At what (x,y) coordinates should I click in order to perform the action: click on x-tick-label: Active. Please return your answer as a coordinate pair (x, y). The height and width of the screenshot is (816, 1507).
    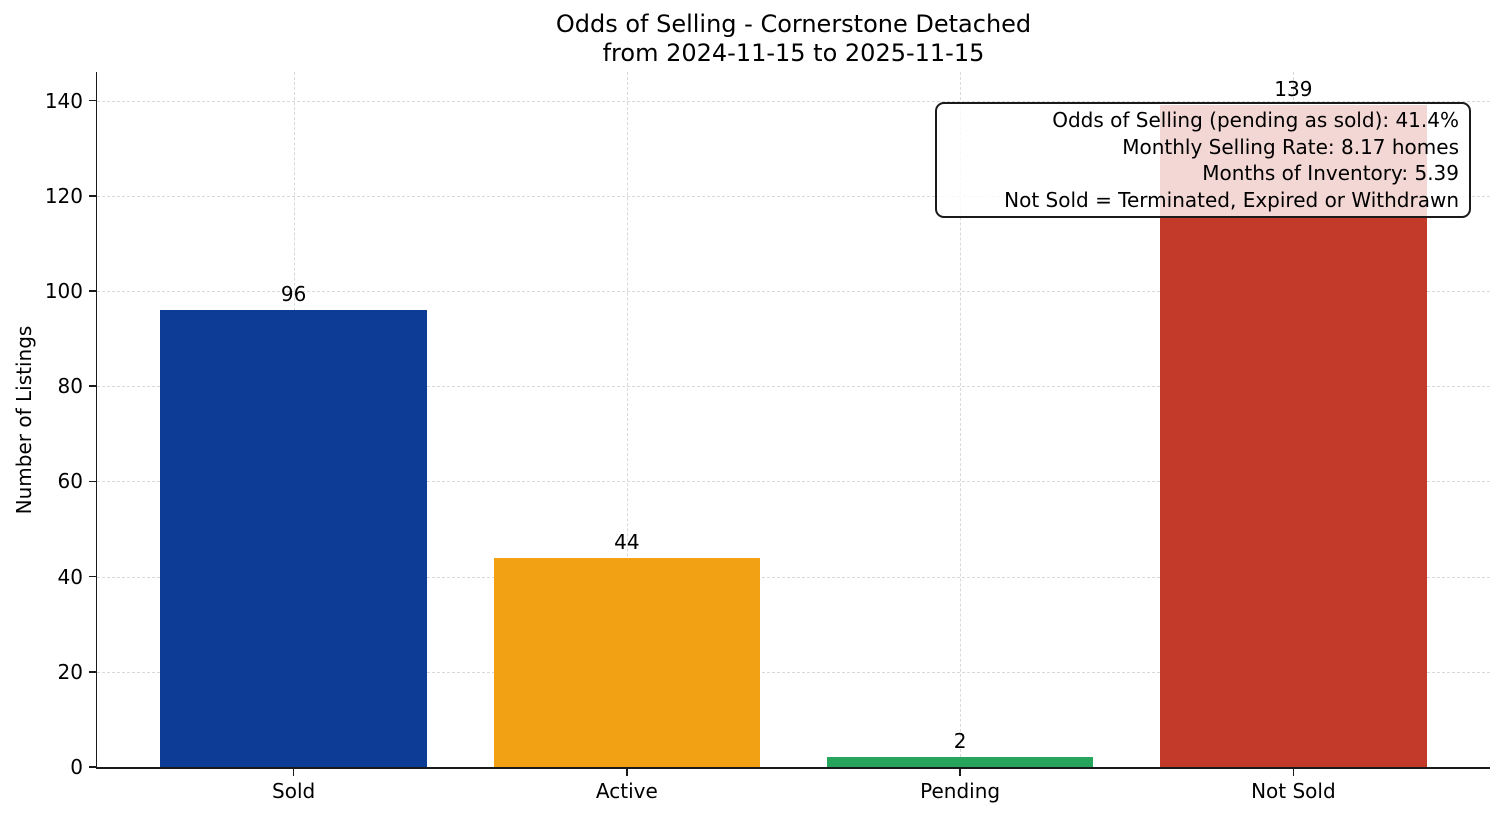
    Looking at the image, I should click on (626, 791).